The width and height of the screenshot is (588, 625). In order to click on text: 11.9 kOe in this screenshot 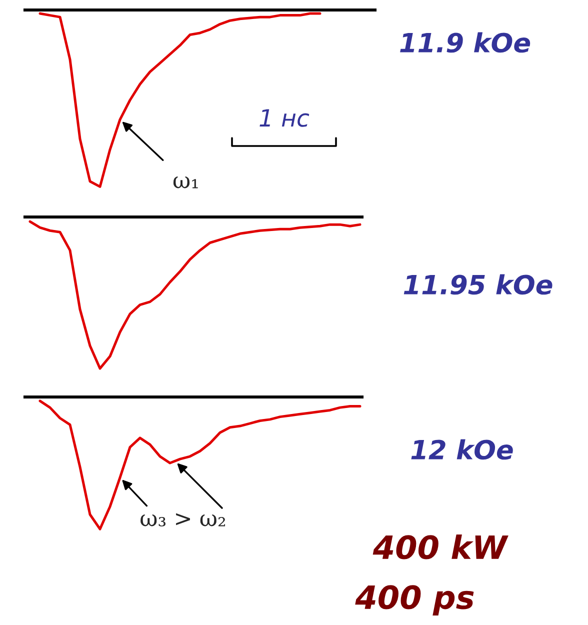, I will do `click(465, 42)`.